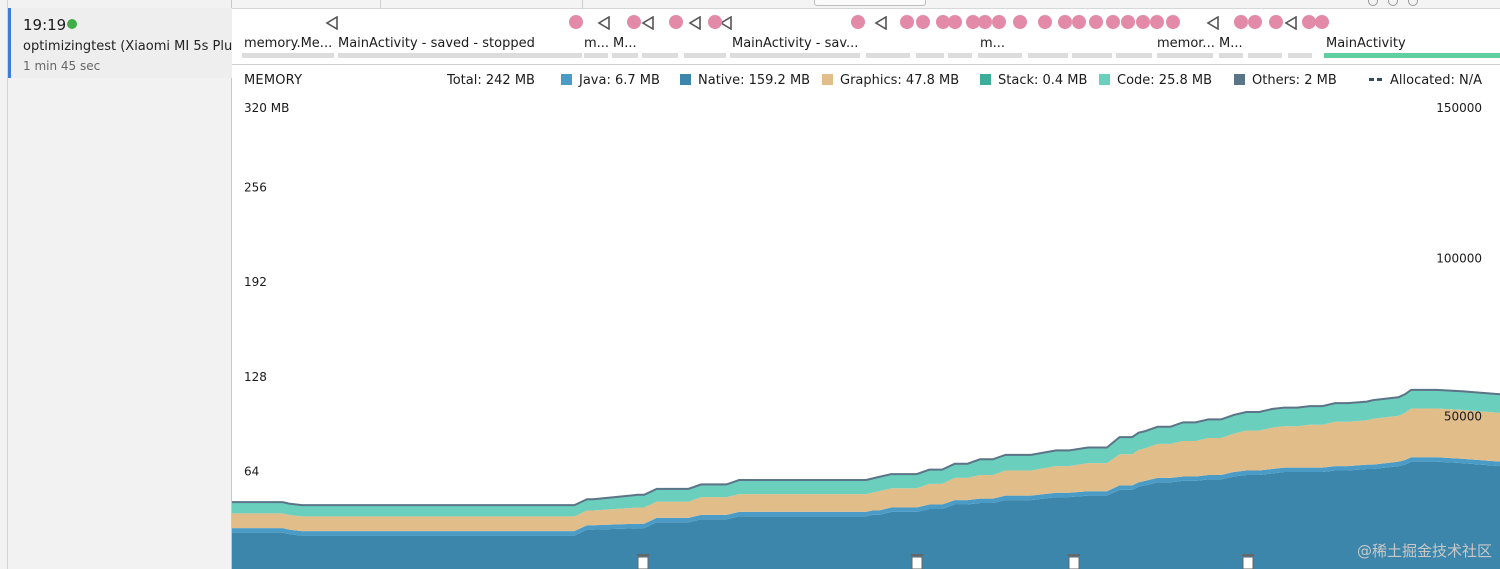 Image resolution: width=1500 pixels, height=569 pixels. What do you see at coordinates (1459, 108) in the screenshot?
I see `right-axis-tick: 150000` at bounding box center [1459, 108].